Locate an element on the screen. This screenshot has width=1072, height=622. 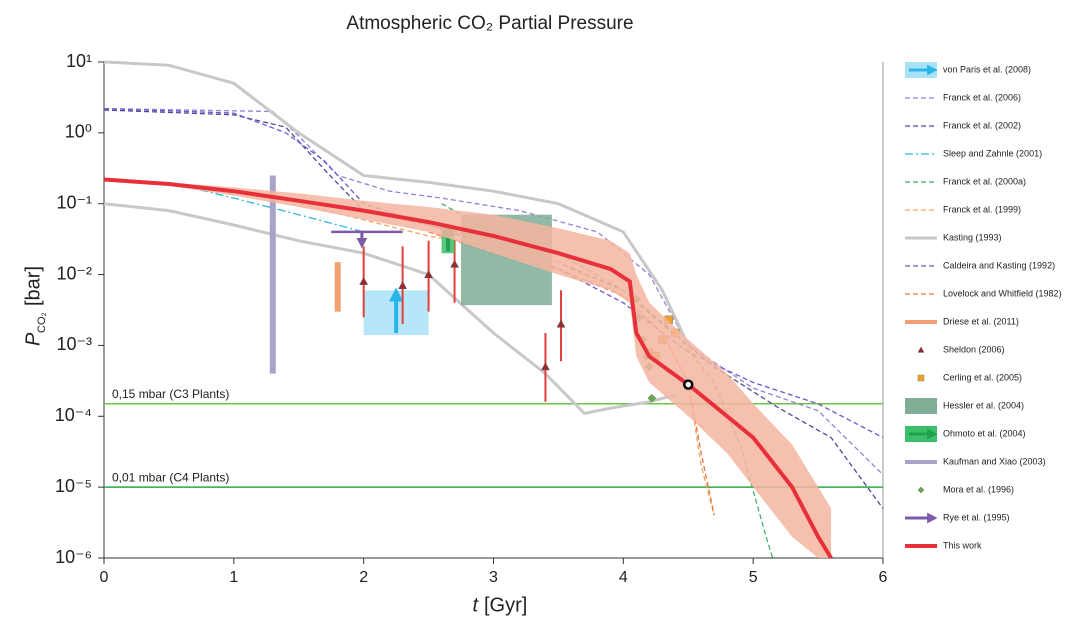
legend-swatch is located at coordinates (921, 406).